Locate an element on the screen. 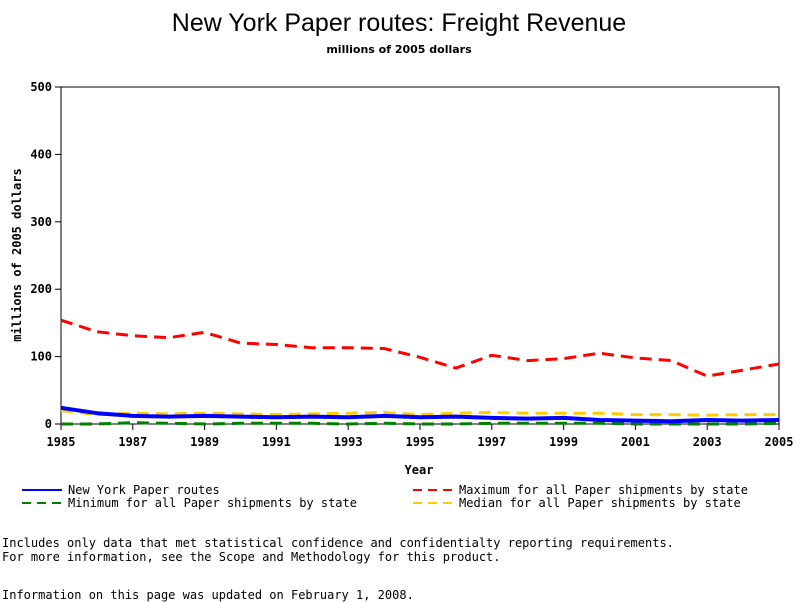 Image resolution: width=800 pixels, height=602 pixels. chart-subtitle: millions of 2005 dollars is located at coordinates (399, 49).